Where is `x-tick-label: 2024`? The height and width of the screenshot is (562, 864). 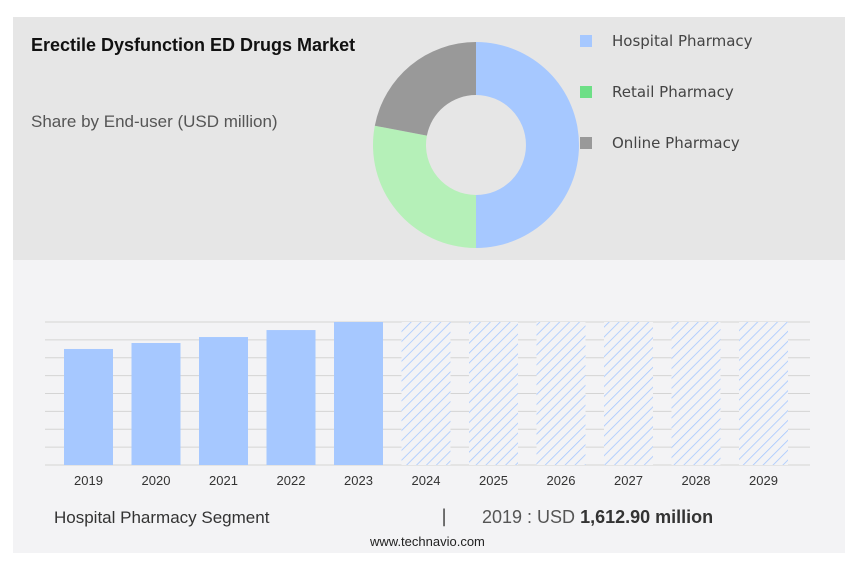
x-tick-label: 2024 is located at coordinates (426, 480).